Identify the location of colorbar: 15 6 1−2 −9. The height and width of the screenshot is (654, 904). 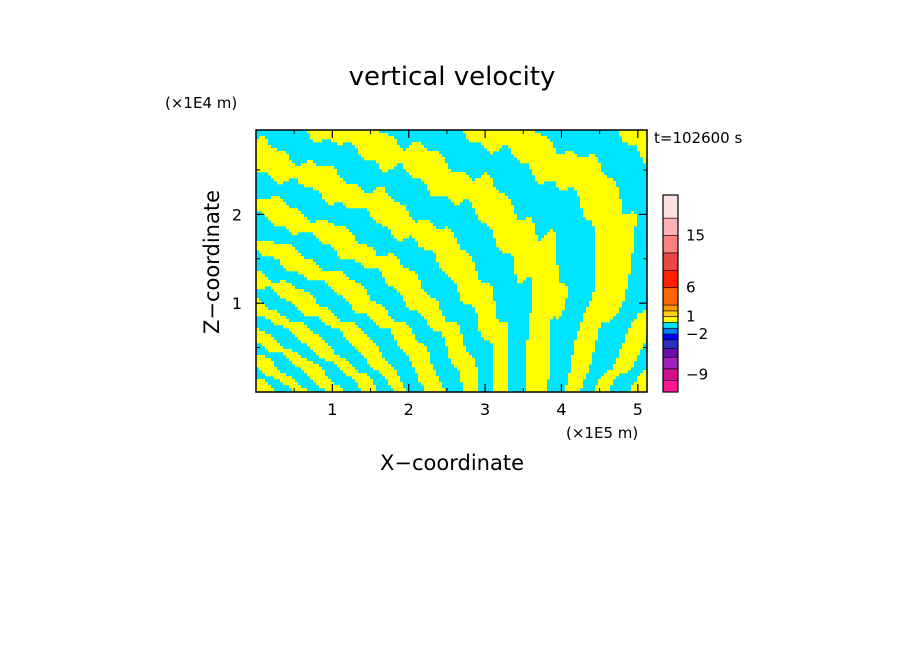
(685, 293).